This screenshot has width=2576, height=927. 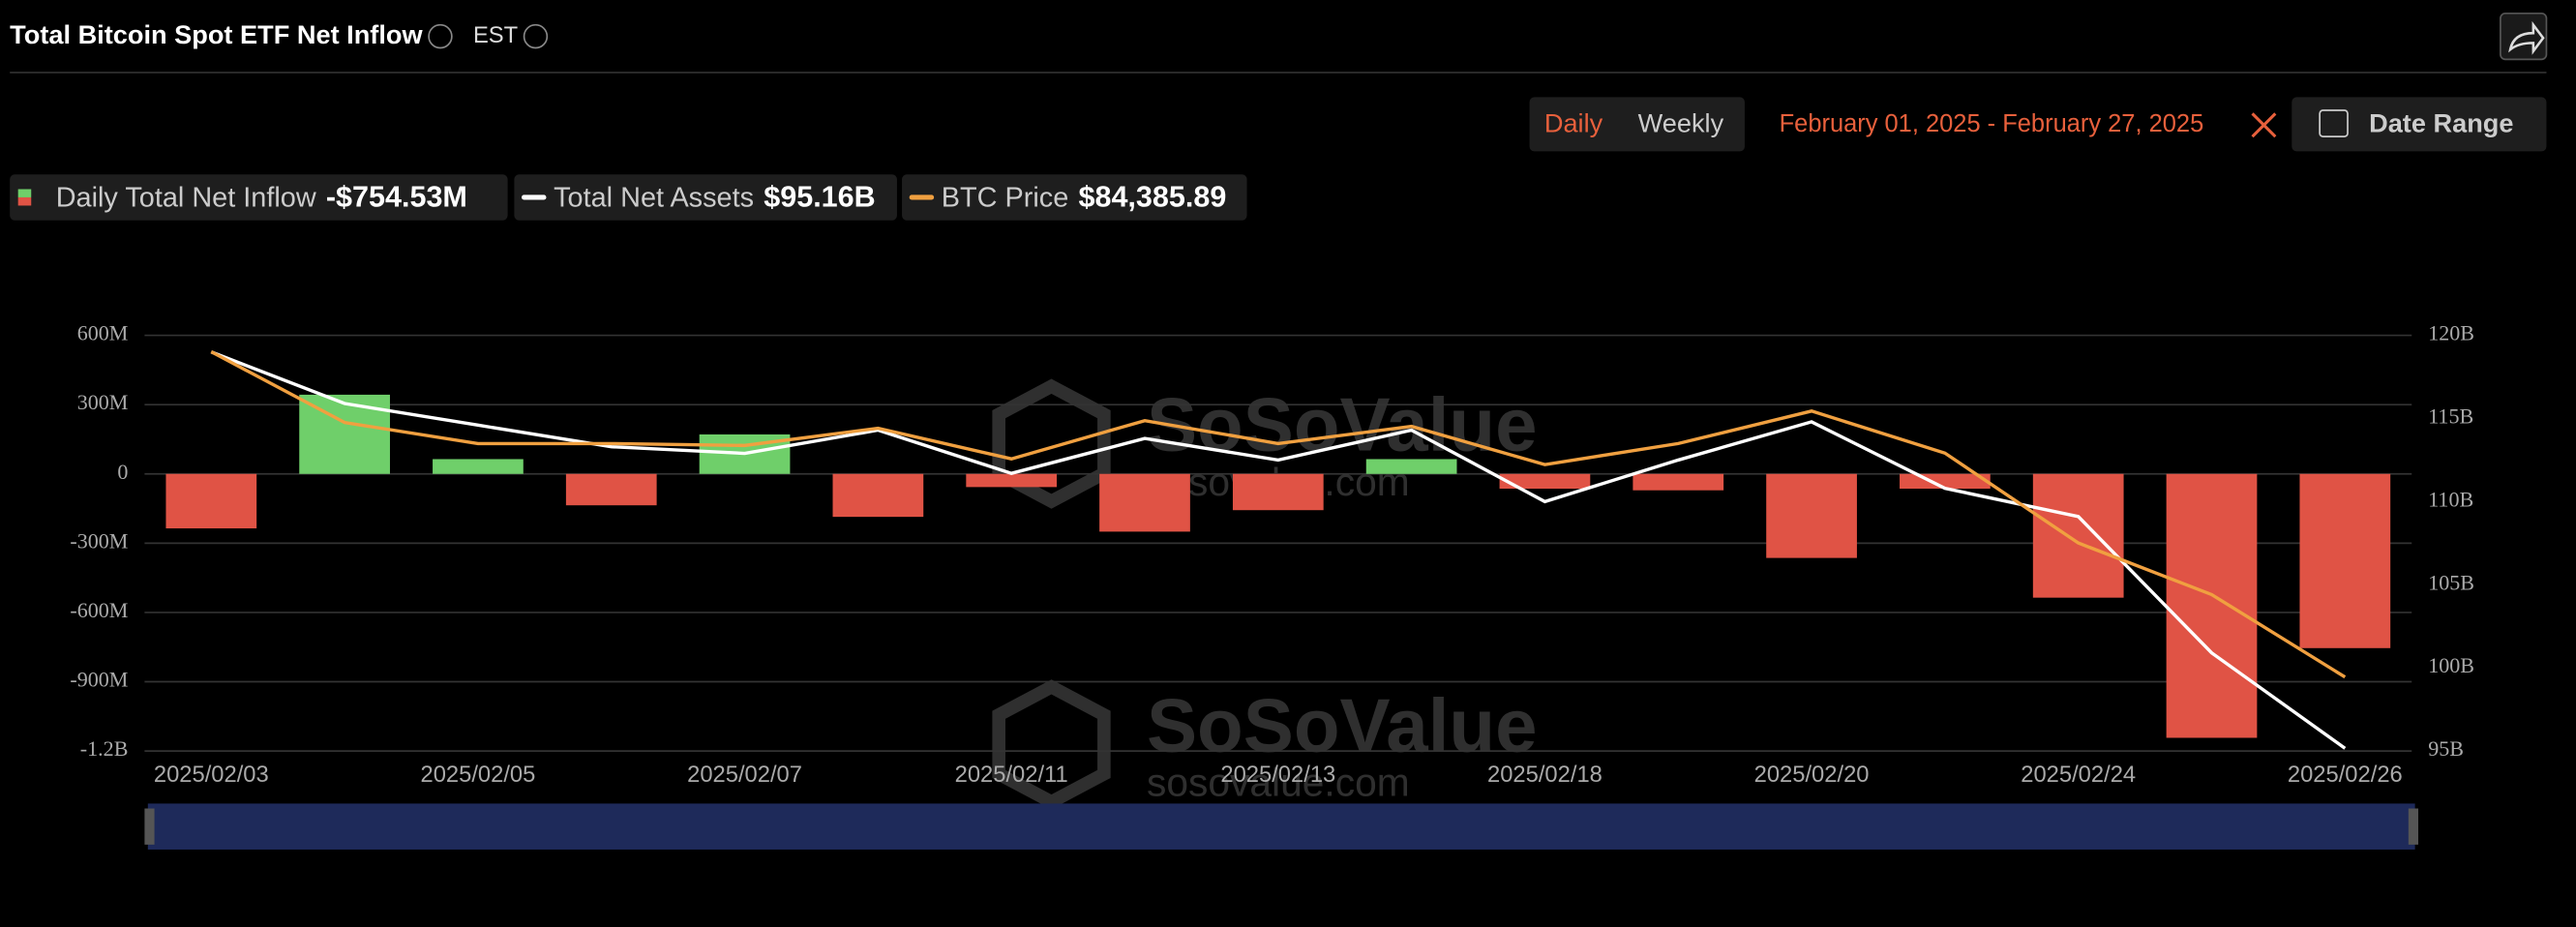 What do you see at coordinates (104, 749) in the screenshot?
I see `y-tick-label: -1.2B` at bounding box center [104, 749].